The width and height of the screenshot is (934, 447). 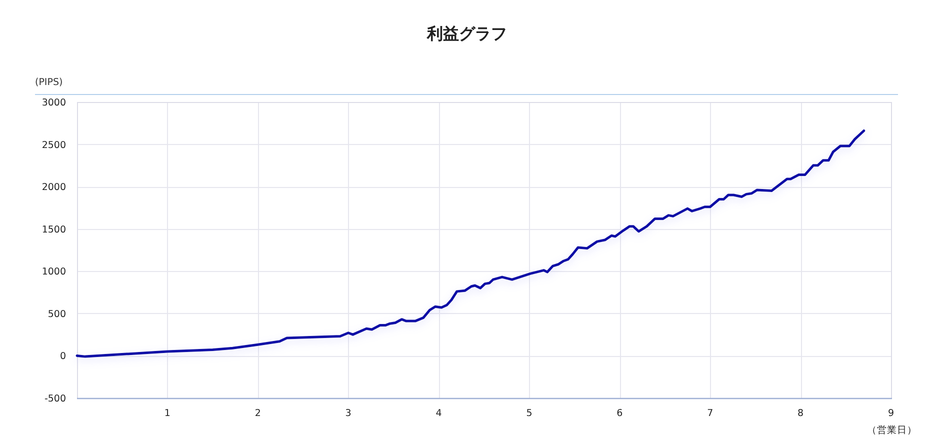 What do you see at coordinates (54, 103) in the screenshot?
I see `y-tick-label: 3000` at bounding box center [54, 103].